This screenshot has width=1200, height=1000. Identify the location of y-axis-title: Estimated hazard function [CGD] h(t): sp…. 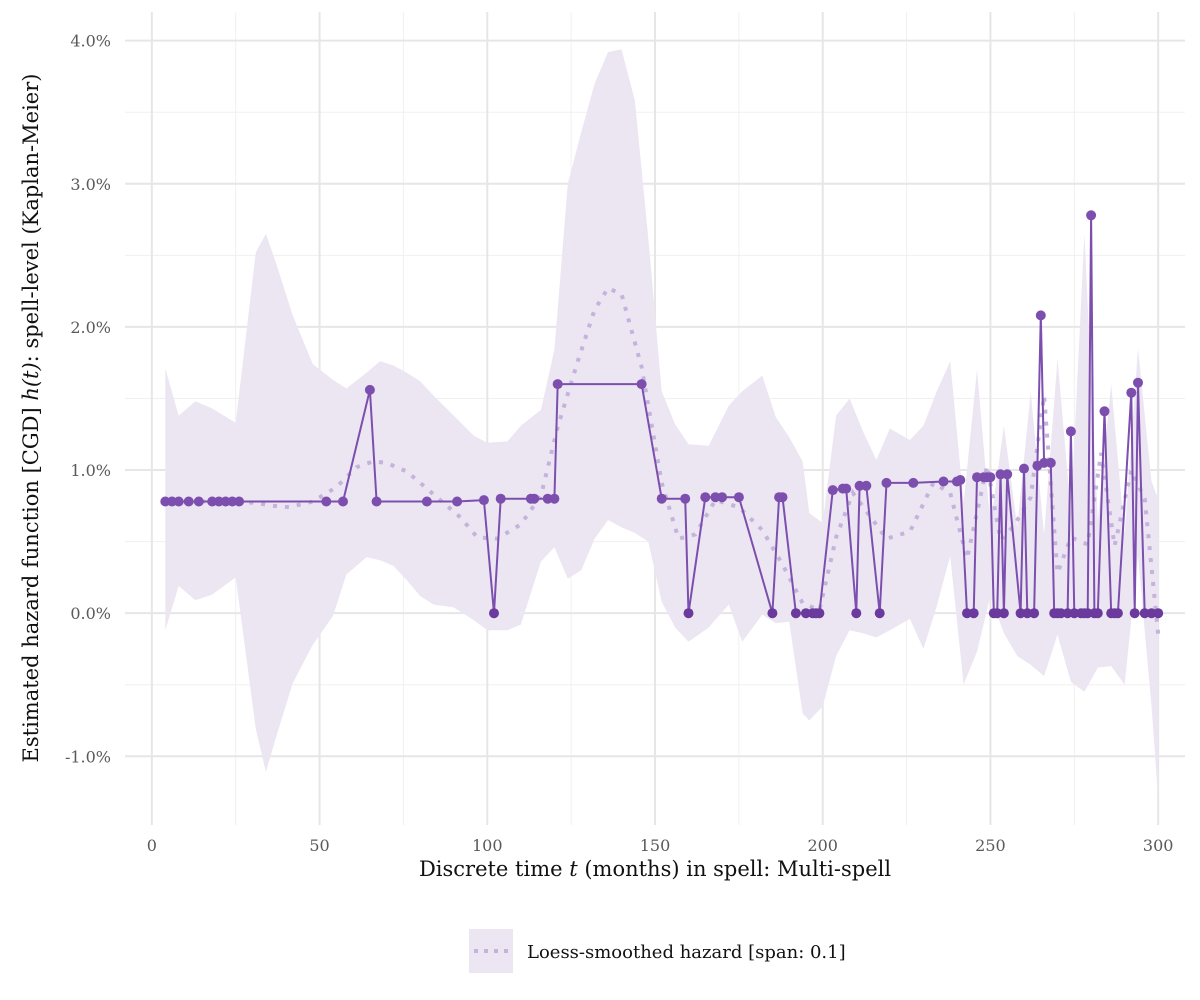
(31, 418).